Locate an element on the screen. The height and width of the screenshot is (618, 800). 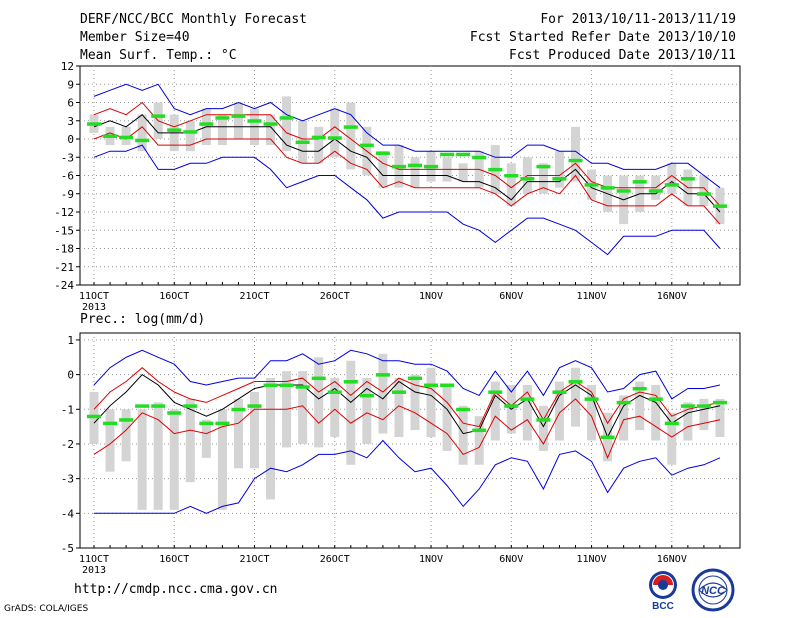
y-tick-label: -5 is located at coordinates (67, 548).